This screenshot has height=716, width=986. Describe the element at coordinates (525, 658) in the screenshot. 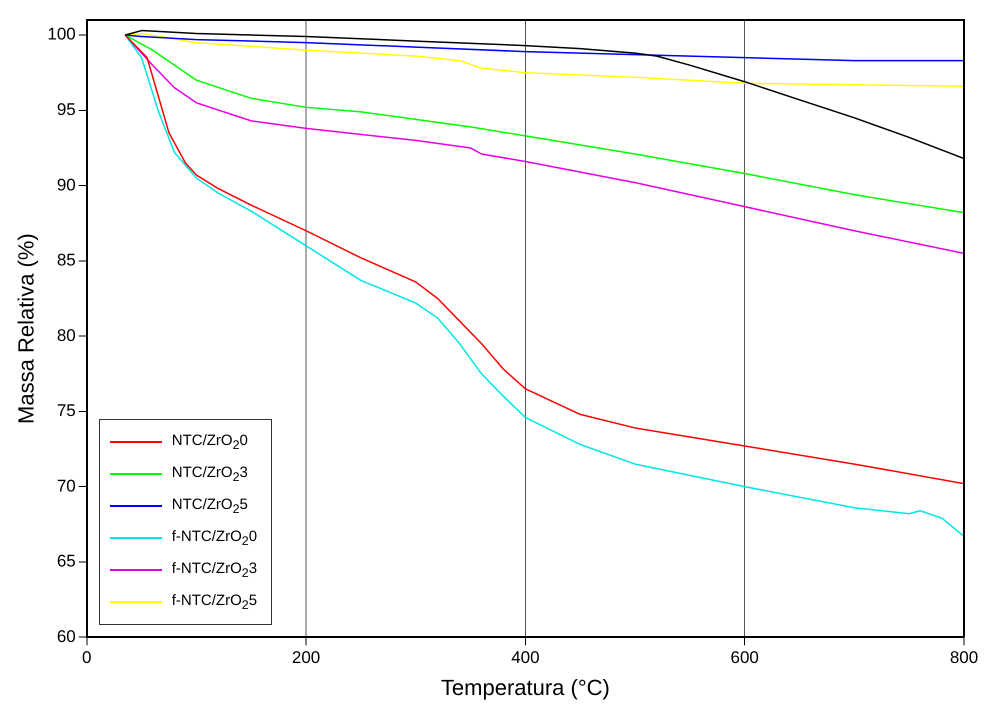

I see `x-tick-label: 400` at that location.